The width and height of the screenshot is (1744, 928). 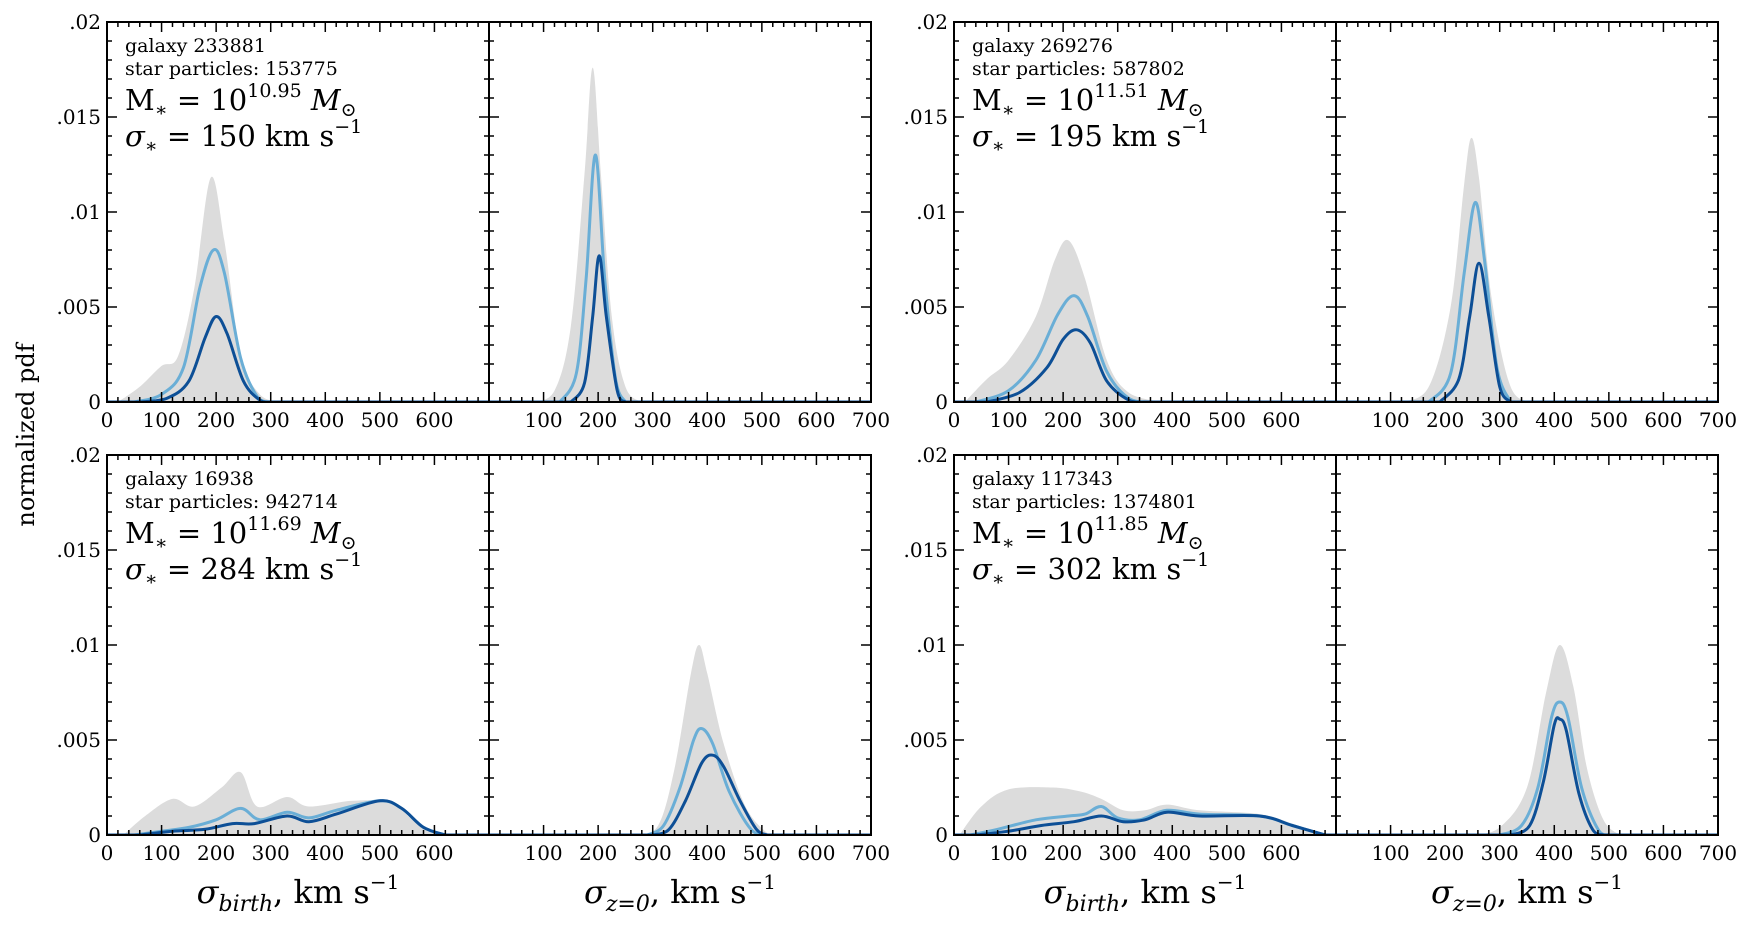 What do you see at coordinates (680, 893) in the screenshot?
I see `x-axis-label-z0: σz=0, km s−1` at bounding box center [680, 893].